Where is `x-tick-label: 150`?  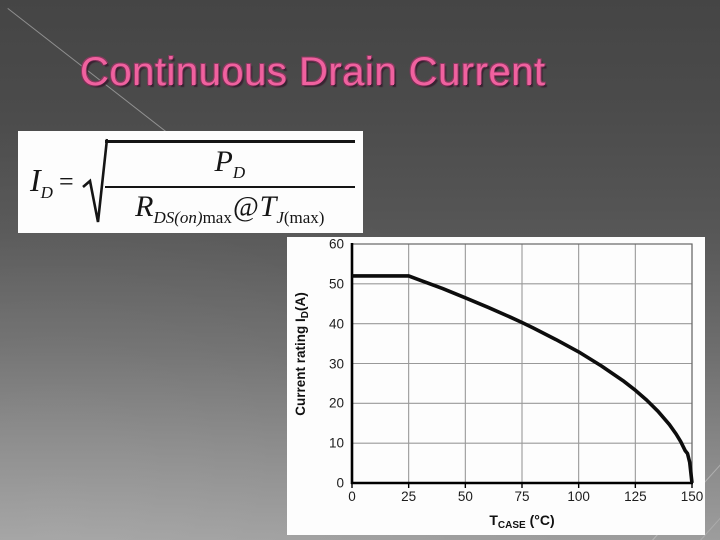 x-tick-label: 150 is located at coordinates (692, 496).